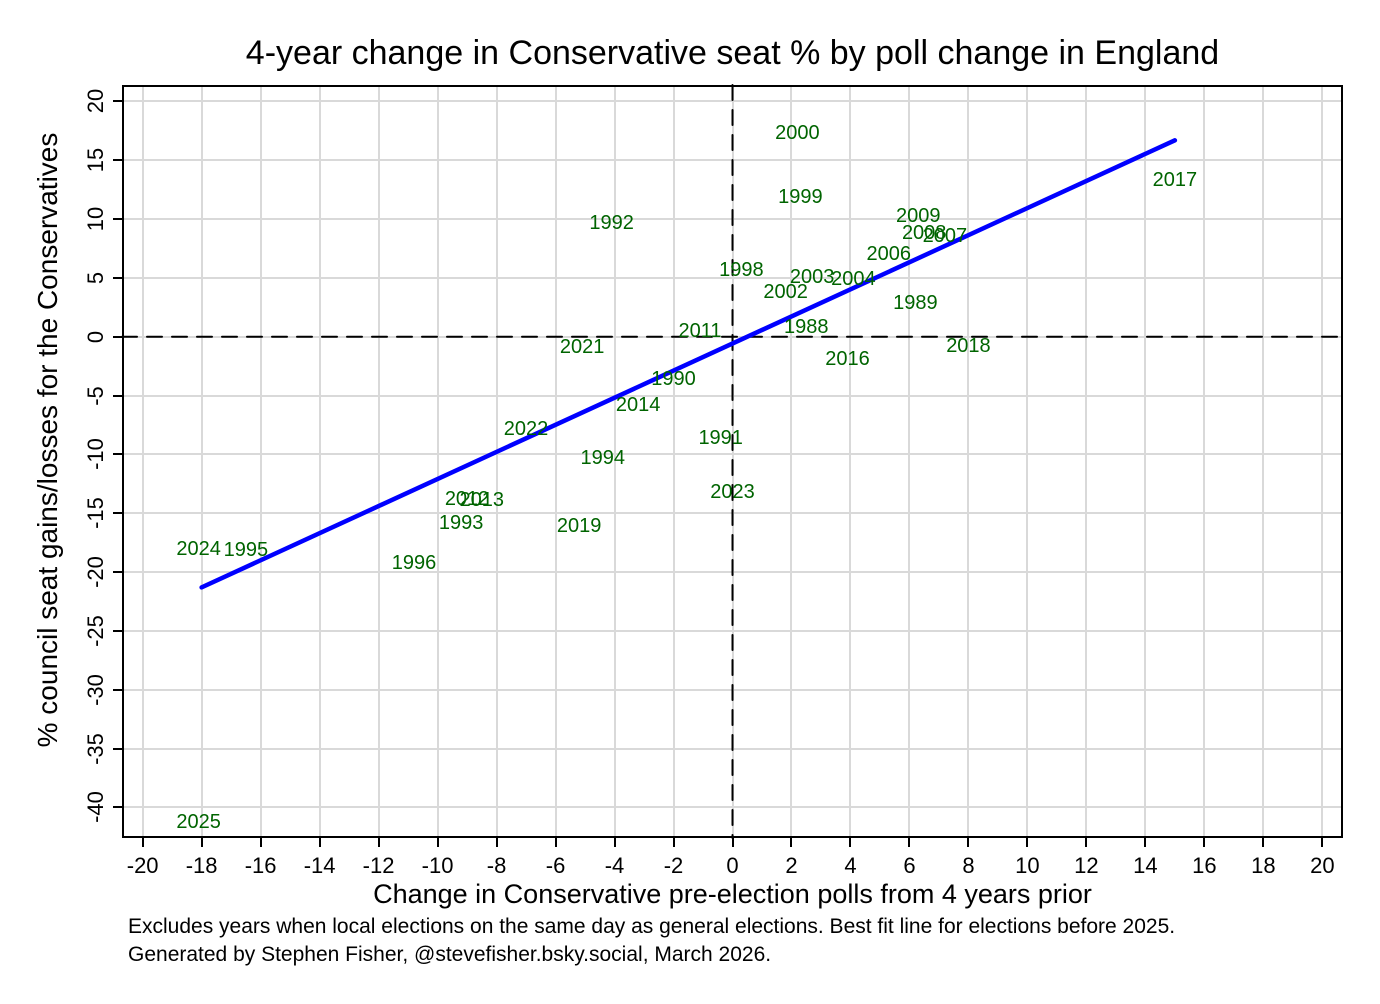 Image resolution: width=1380 pixels, height=1004 pixels. What do you see at coordinates (1086, 865) in the screenshot?
I see `x-axis-tick-label: 12` at bounding box center [1086, 865].